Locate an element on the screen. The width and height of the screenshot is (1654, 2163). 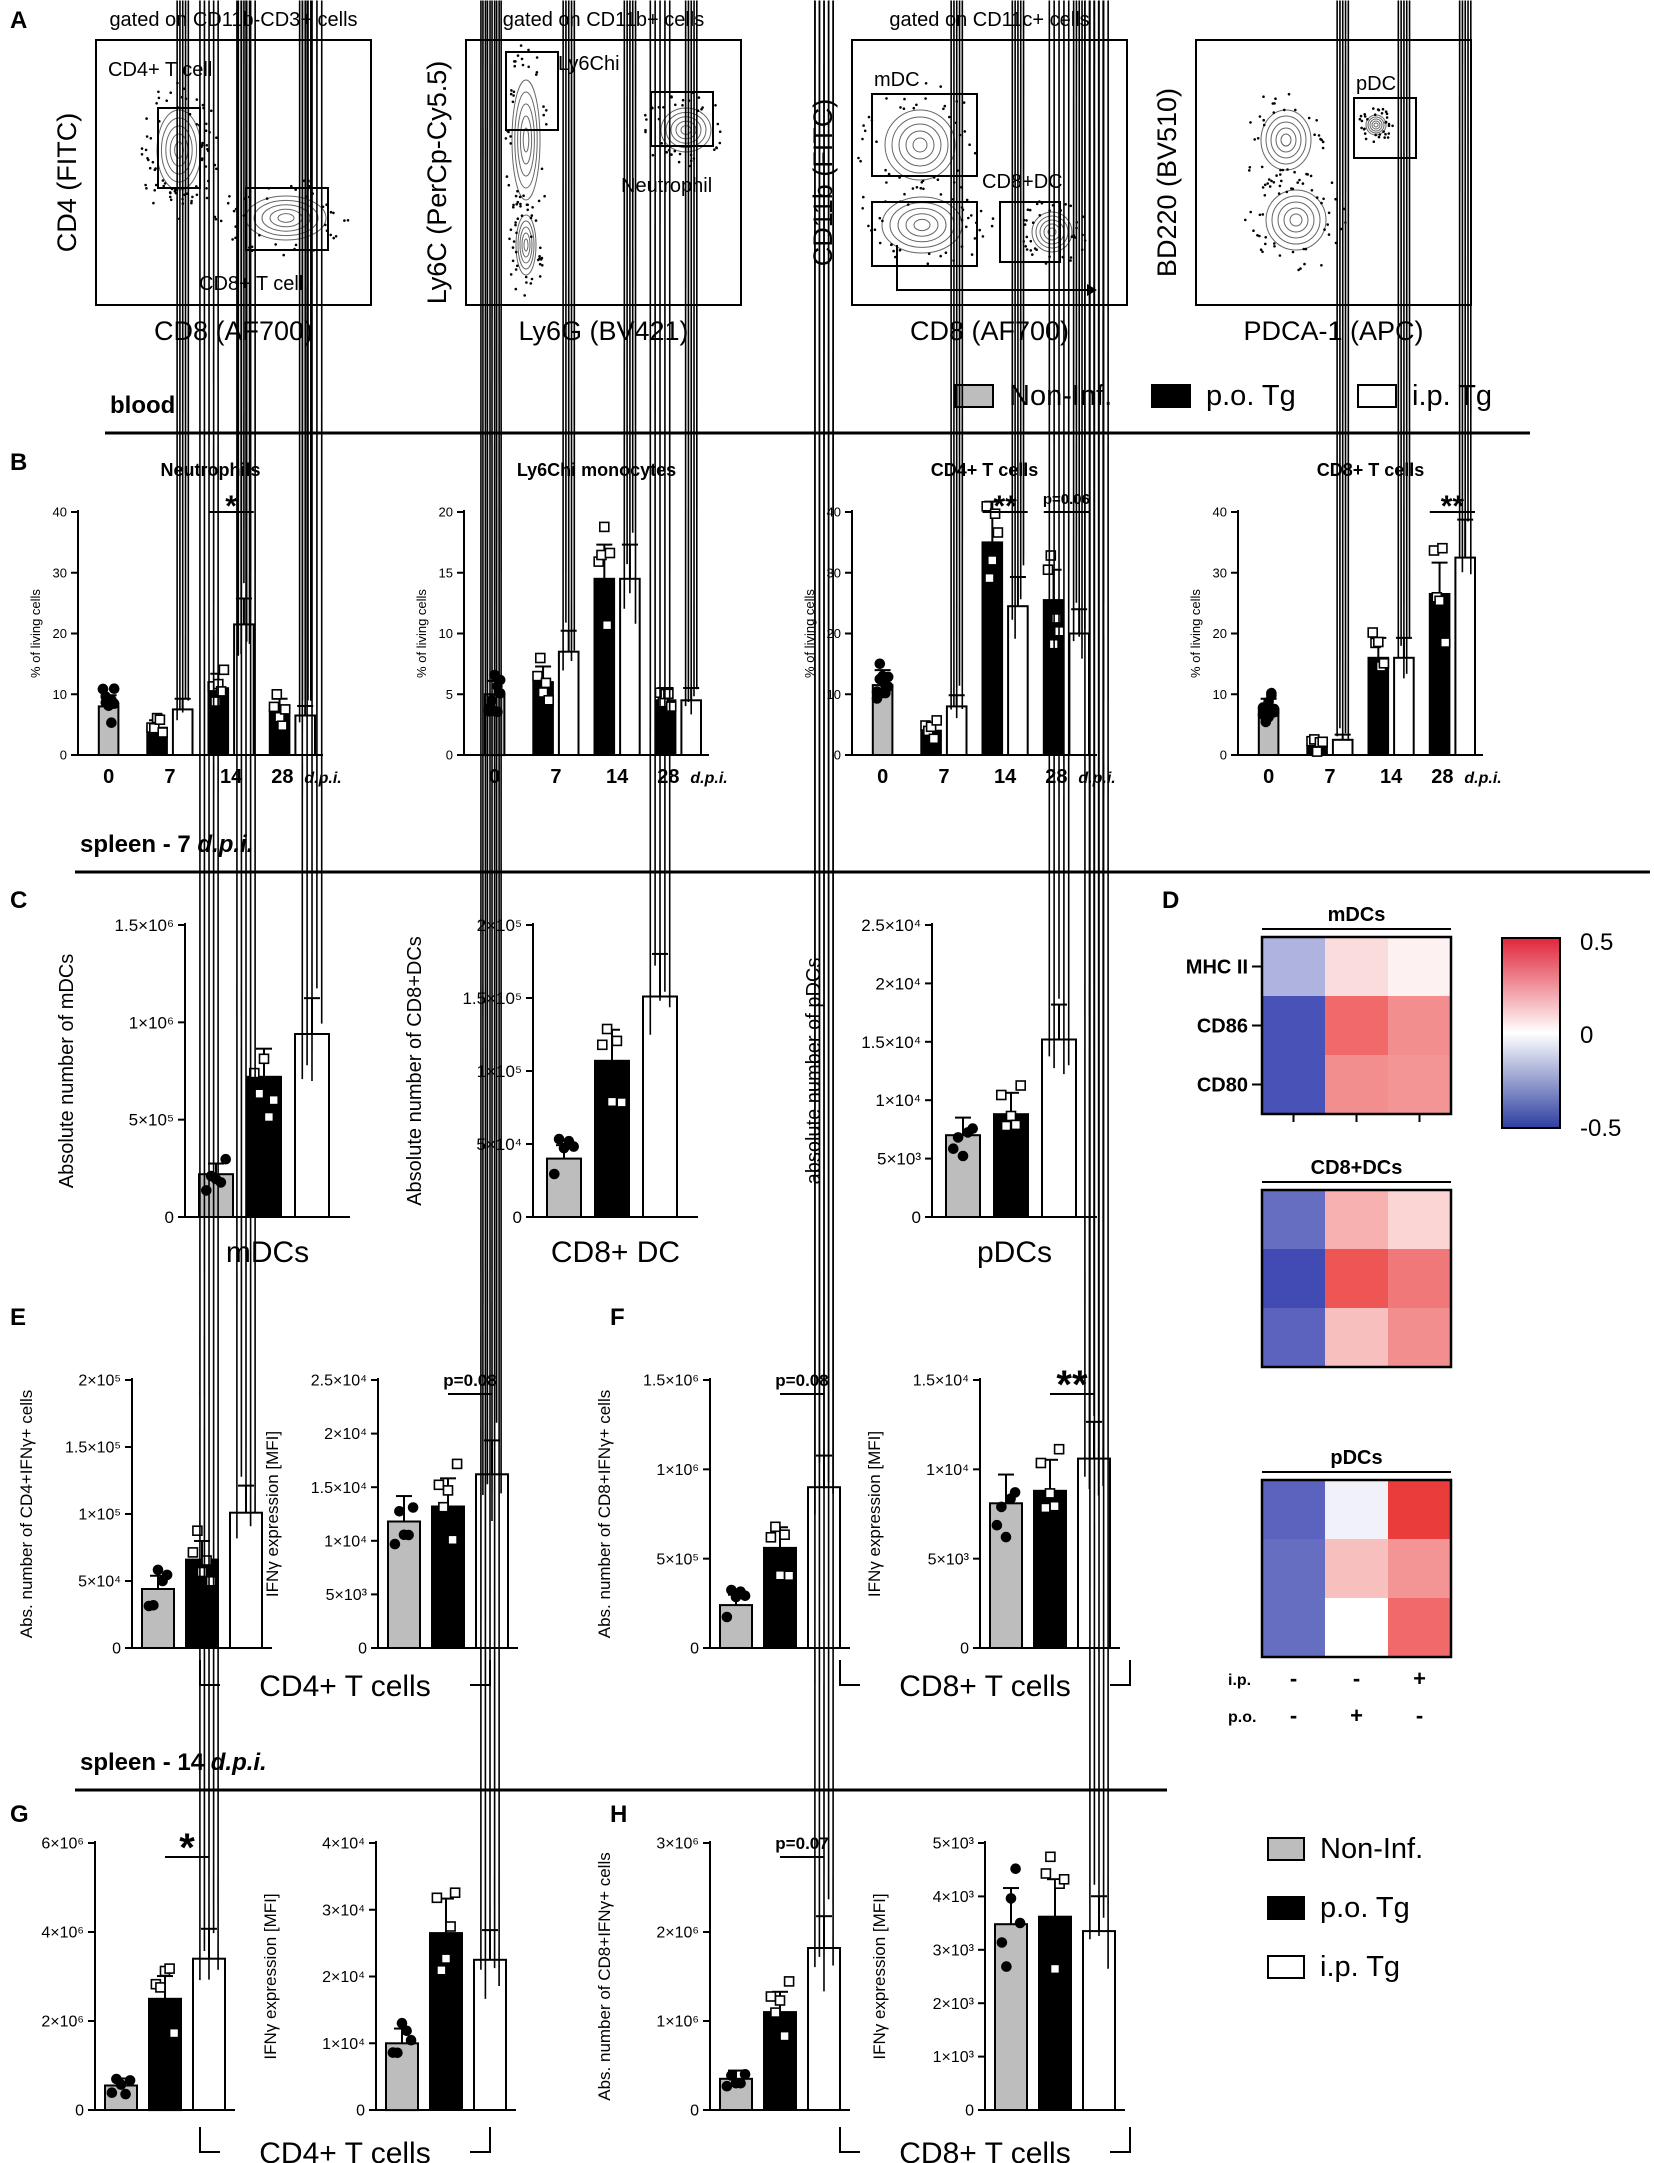
x-label-C1: mDCs is located at coordinates (267, 1252).